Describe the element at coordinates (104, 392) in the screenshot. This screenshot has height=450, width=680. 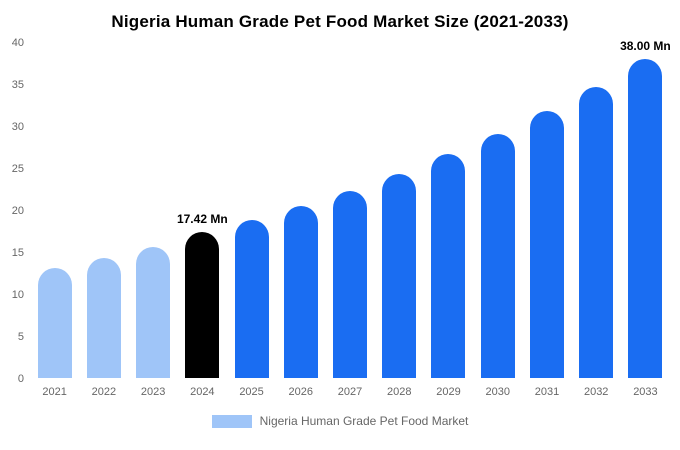
I see `x-tick-label: 2022` at that location.